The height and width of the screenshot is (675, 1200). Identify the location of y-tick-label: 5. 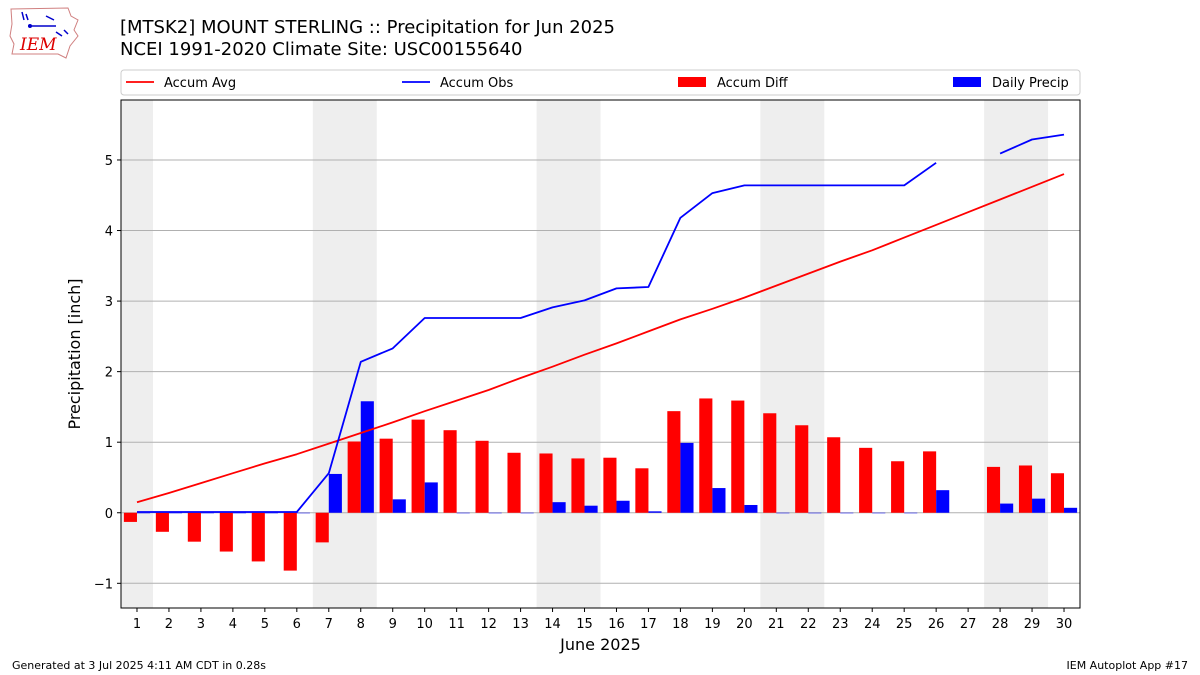
(109, 161).